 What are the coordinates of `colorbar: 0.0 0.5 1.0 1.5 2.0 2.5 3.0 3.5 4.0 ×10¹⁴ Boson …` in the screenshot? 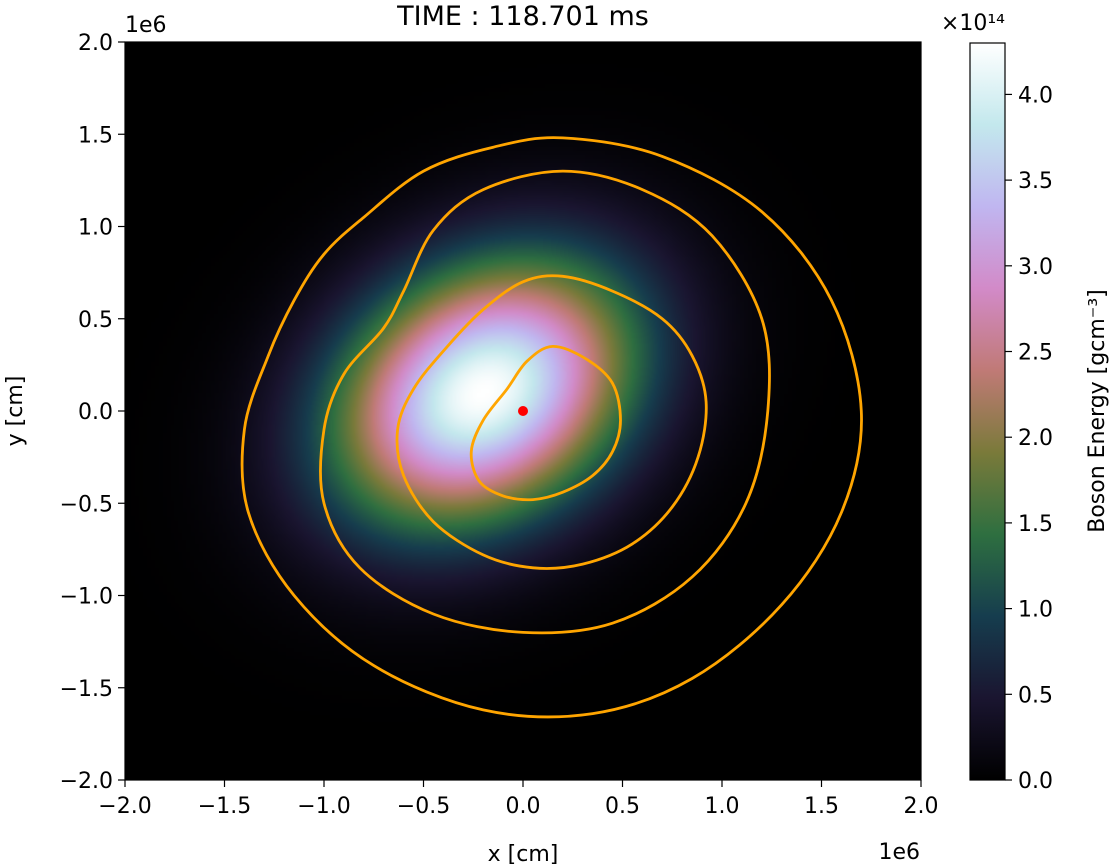 It's located at (1025, 402).